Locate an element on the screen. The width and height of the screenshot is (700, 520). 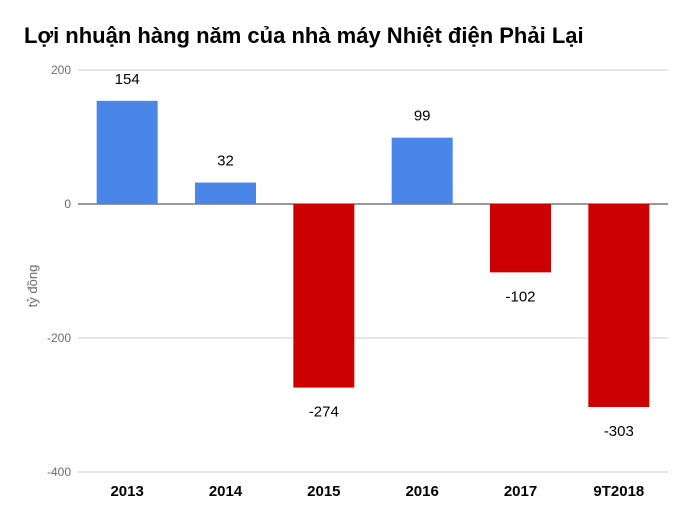
data-label: 99 is located at coordinates (422, 116).